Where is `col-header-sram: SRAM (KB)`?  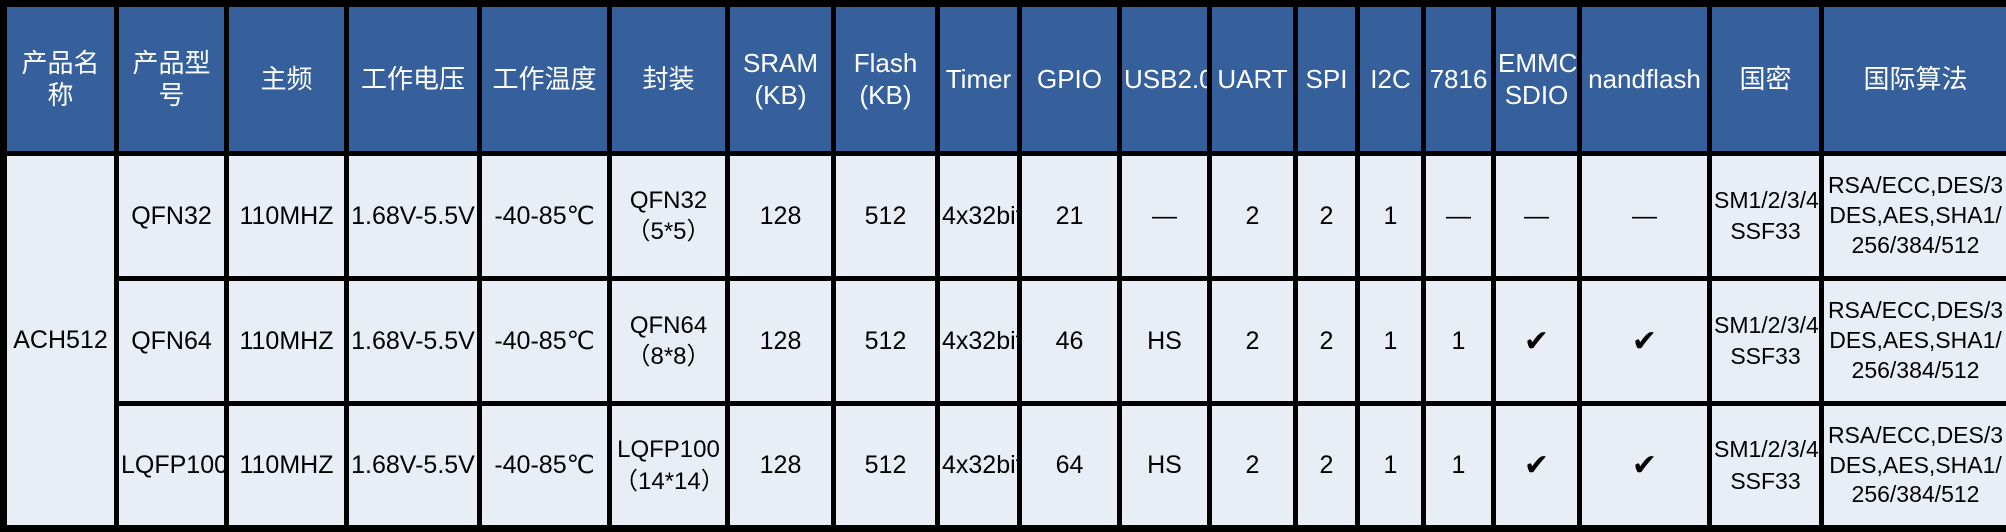
col-header-sram: SRAM (KB) is located at coordinates (780, 78).